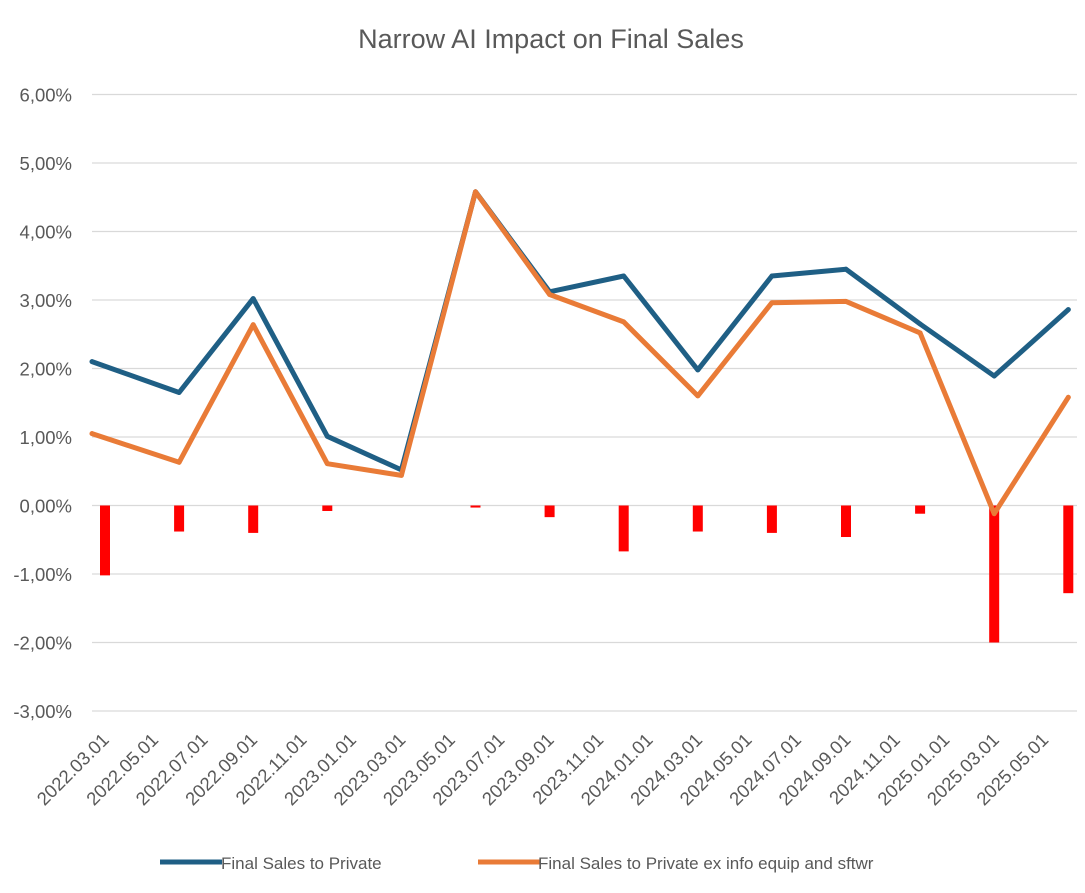 This screenshot has width=1085, height=893. Describe the element at coordinates (46, 506) in the screenshot. I see `y-tick-label: 0,00%` at that location.